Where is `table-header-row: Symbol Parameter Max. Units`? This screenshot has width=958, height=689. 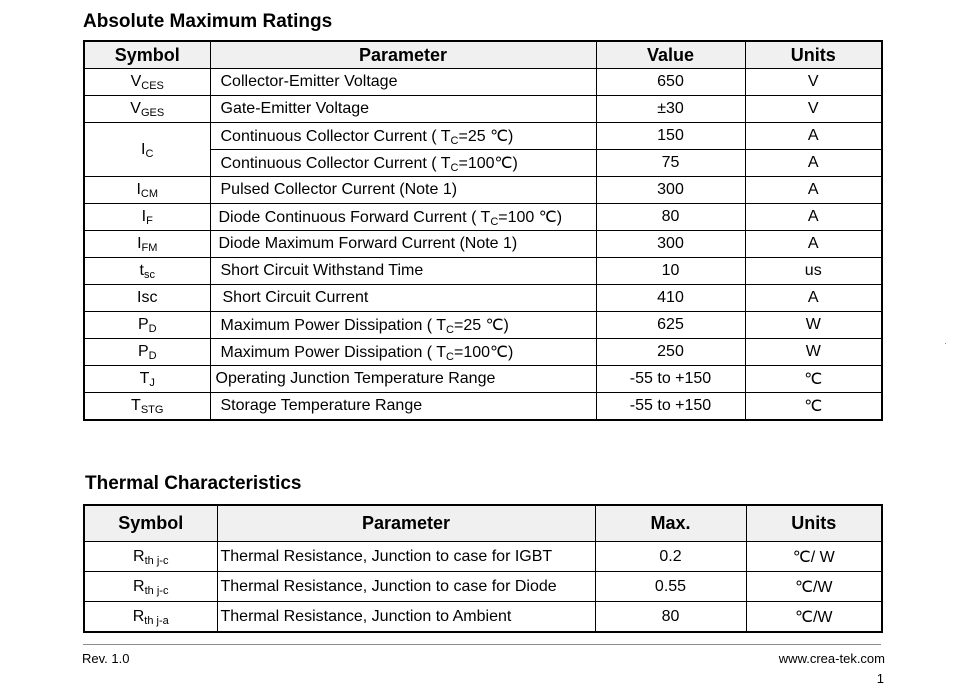
table-header-row: Symbol Parameter Max. Units is located at coordinates (483, 523).